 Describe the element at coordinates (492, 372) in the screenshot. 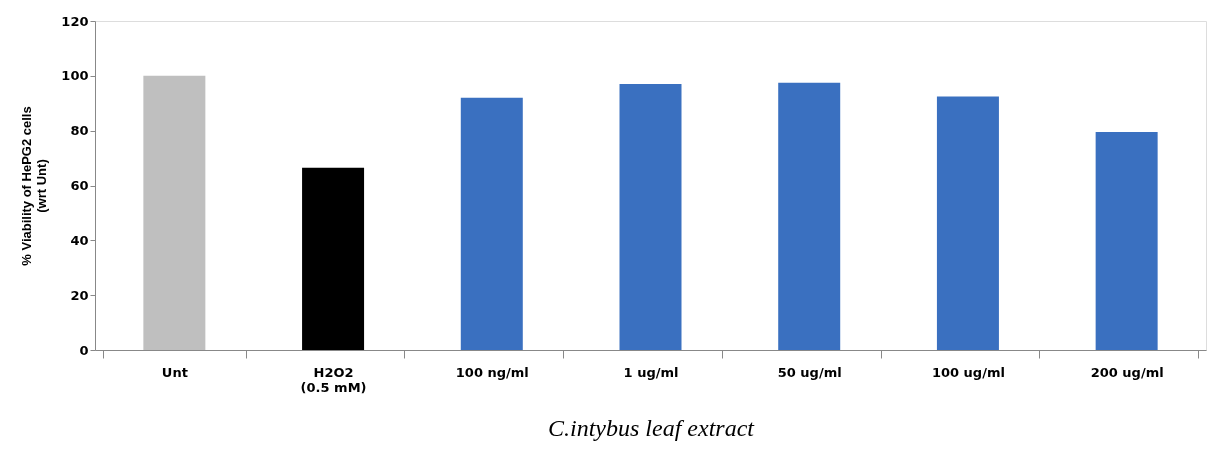

I see `x-tick-label: 100 ng/ml` at that location.